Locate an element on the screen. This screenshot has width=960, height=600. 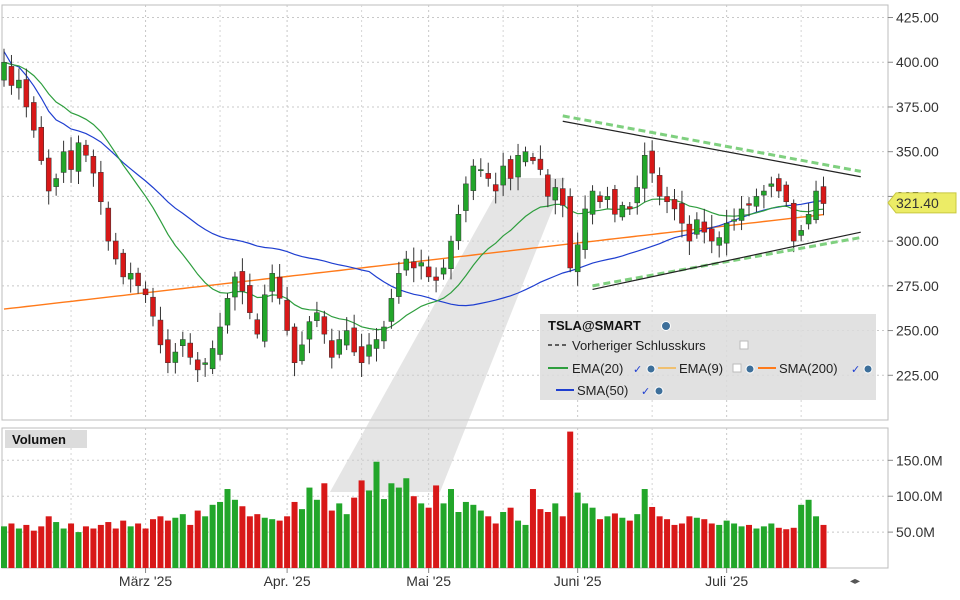
legend-item-sma50: SMA(50) is located at coordinates (602, 390).